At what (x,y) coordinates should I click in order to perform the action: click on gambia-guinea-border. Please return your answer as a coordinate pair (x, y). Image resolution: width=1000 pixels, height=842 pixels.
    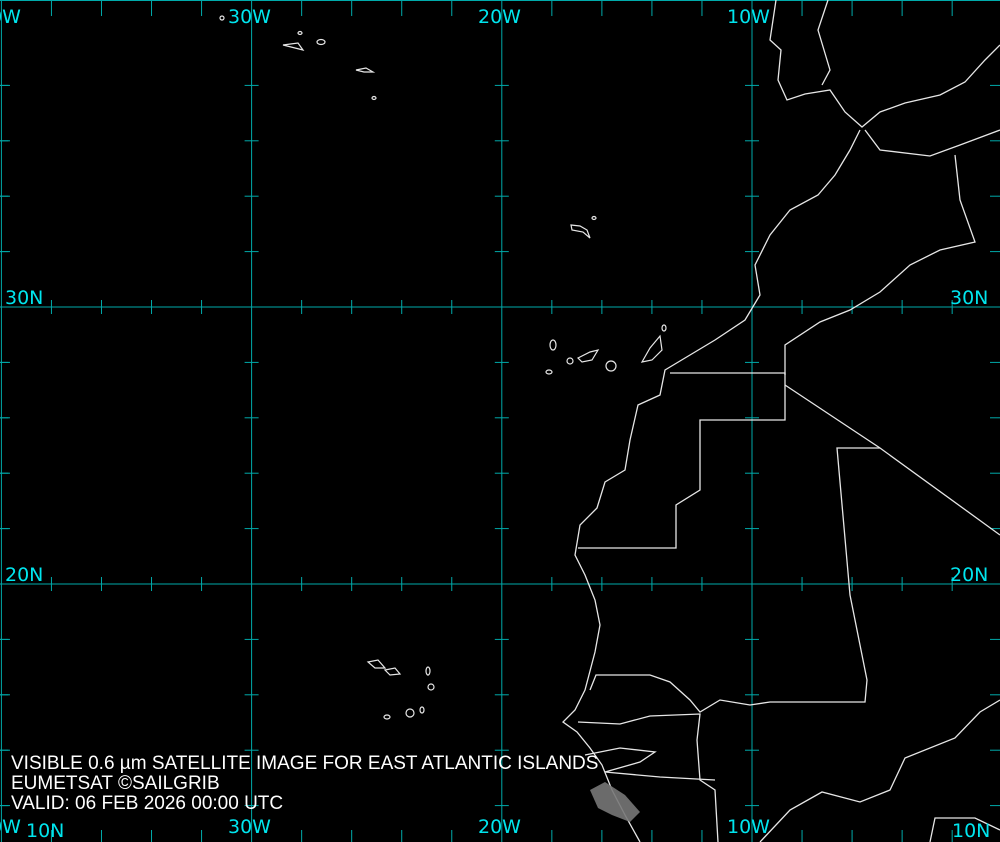
    Looking at the image, I should click on (650, 764).